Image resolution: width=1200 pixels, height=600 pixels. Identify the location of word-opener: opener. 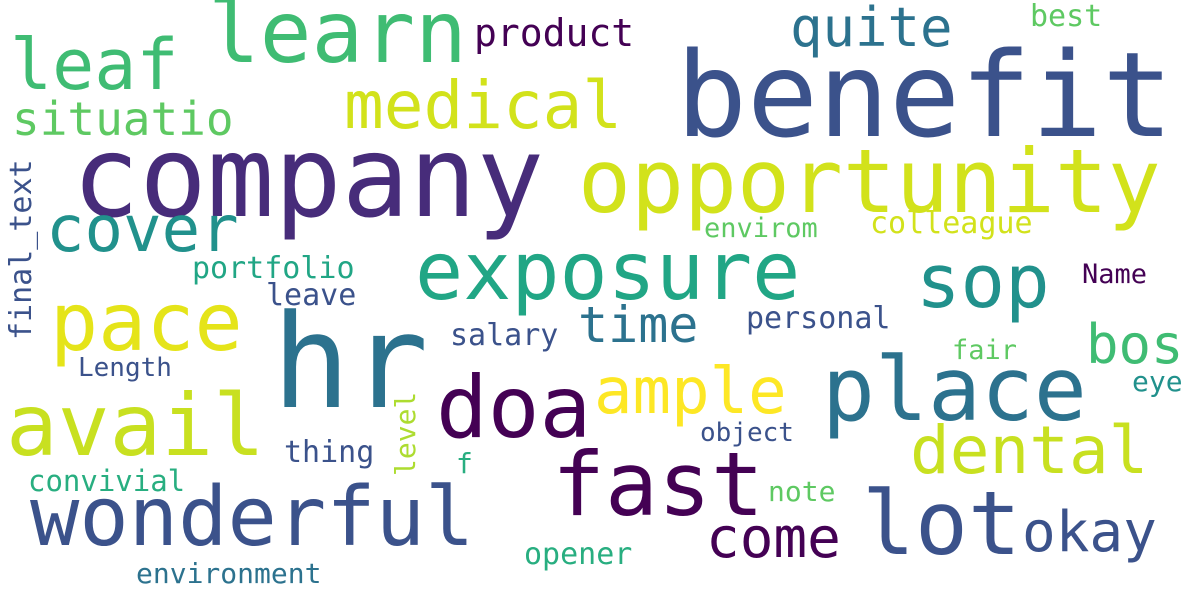
(578, 554).